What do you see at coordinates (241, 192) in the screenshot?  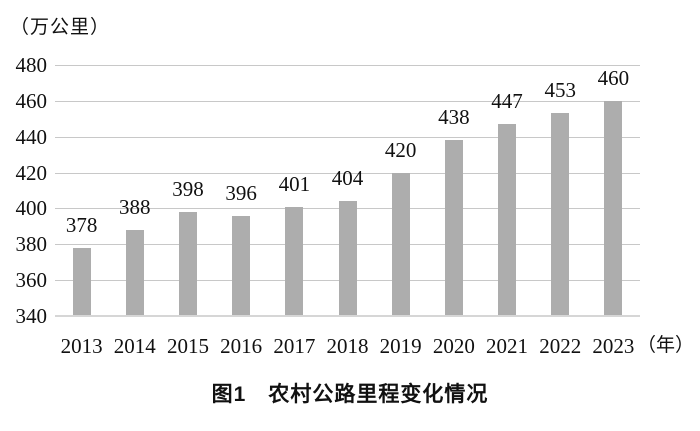 I see `bar-value-label: 396` at bounding box center [241, 192].